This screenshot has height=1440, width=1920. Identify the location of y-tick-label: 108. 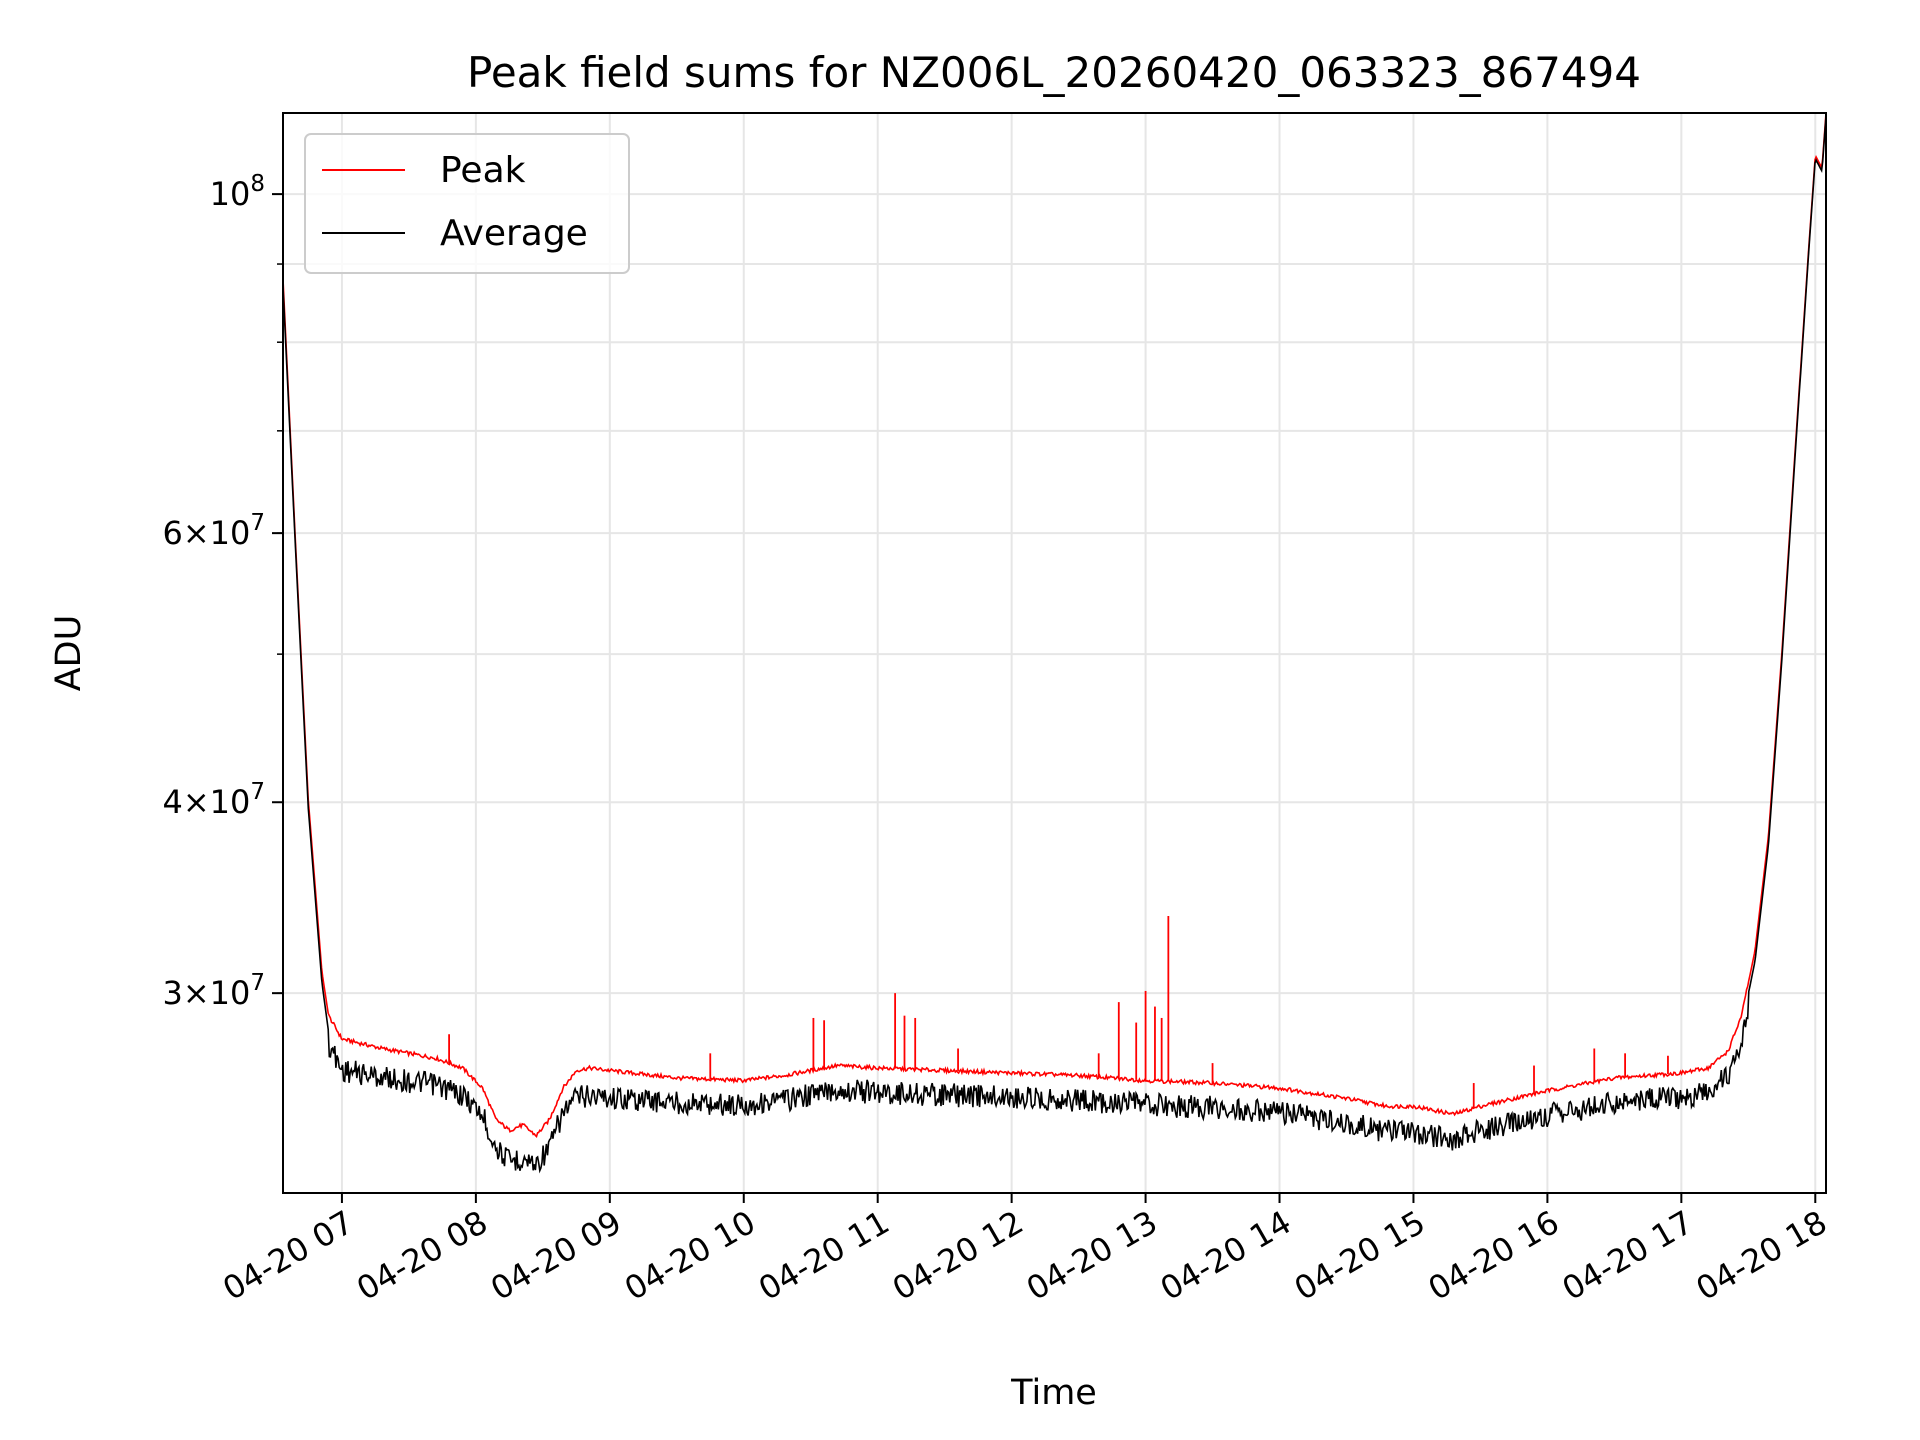
(237, 192).